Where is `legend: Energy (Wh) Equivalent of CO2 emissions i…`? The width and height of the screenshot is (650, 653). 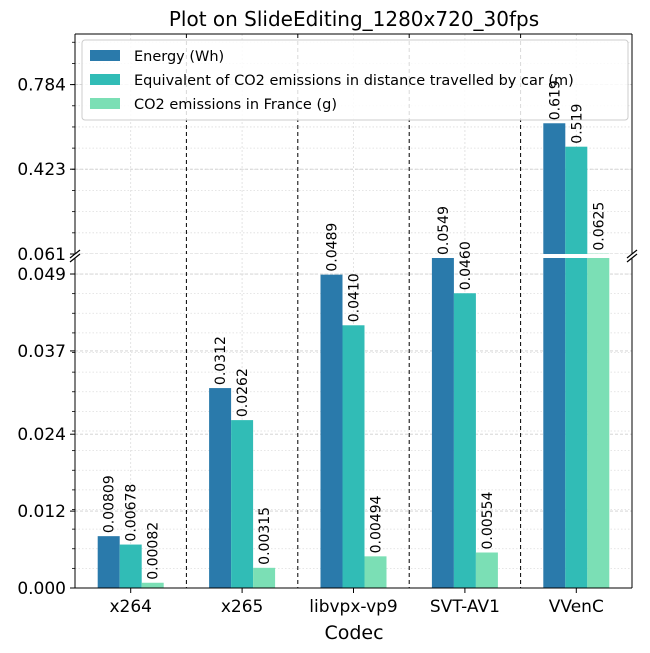 legend: Energy (Wh) Equivalent of CO2 emissions i… is located at coordinates (355, 80).